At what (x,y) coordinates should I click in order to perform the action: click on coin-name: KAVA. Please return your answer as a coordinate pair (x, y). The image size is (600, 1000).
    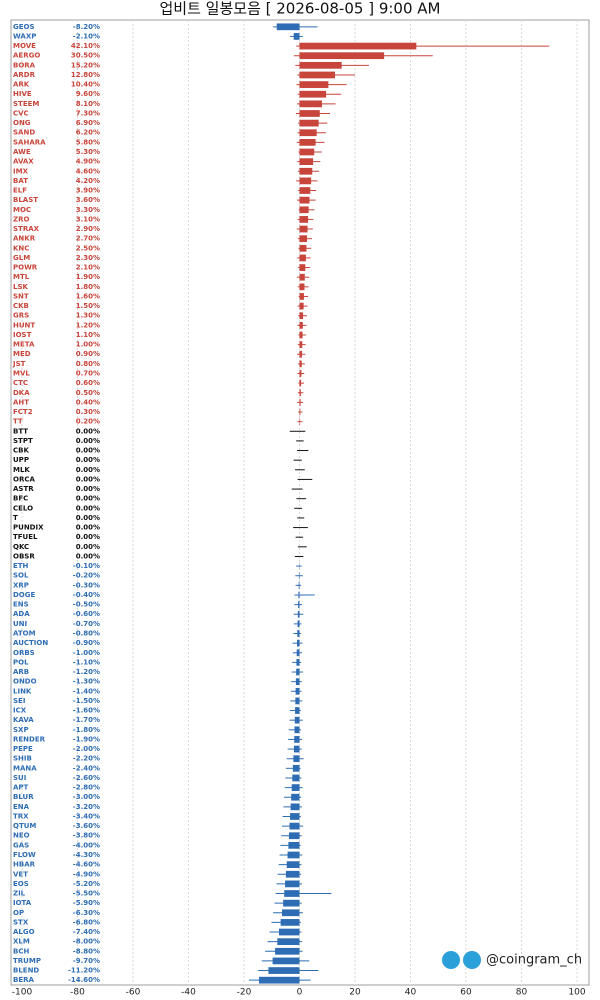
    Looking at the image, I should click on (23, 720).